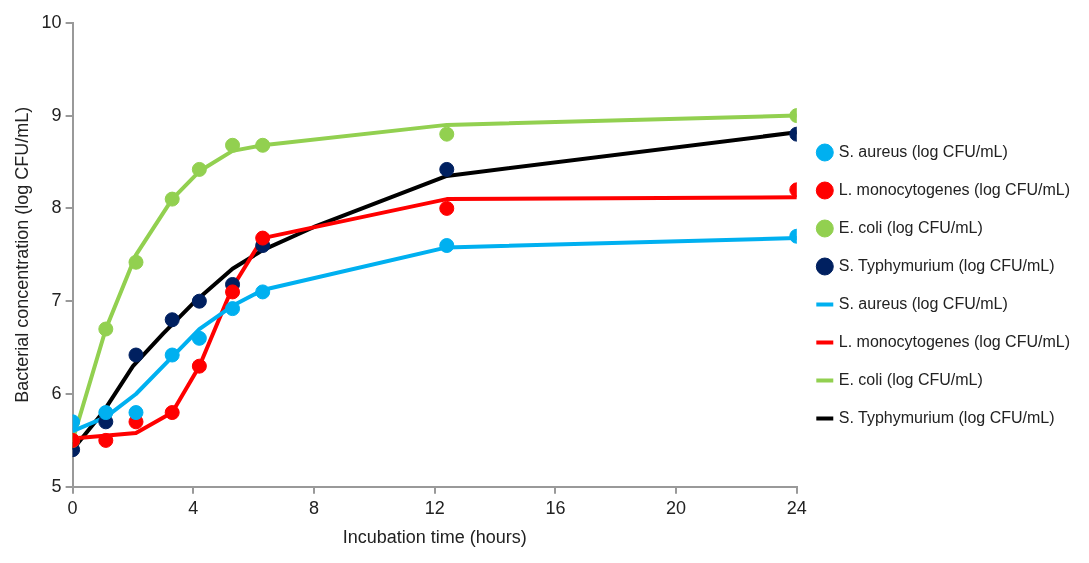 Image resolution: width=1089 pixels, height=563 pixels. I want to click on y-tick-label: 8, so click(56, 207).